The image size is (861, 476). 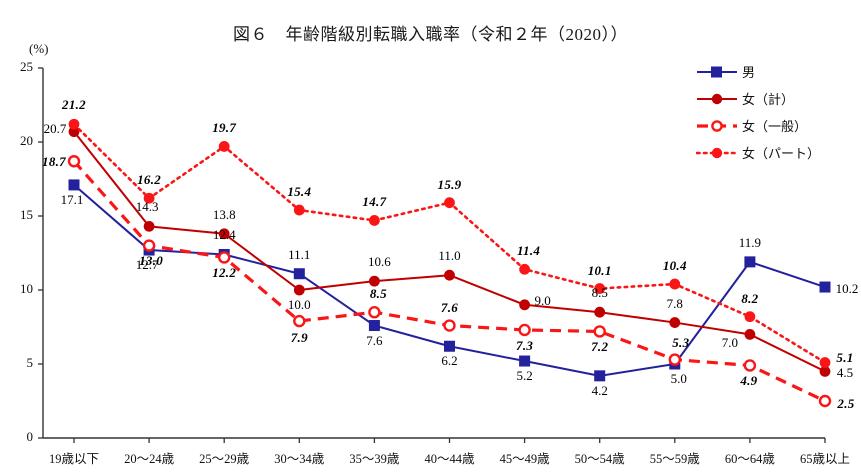 What do you see at coordinates (72, 199) in the screenshot?
I see `data-point-label: 17.1` at bounding box center [72, 199].